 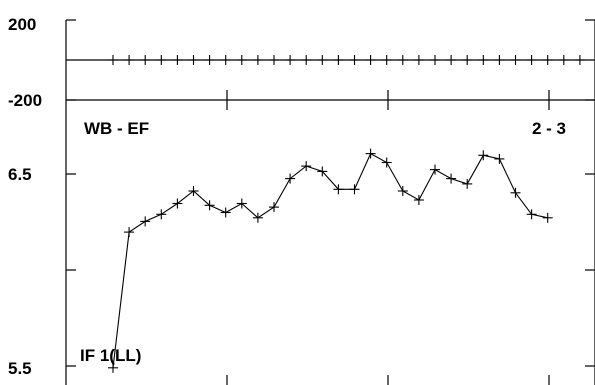 I want to click on y-tick-label-top-max: 200, so click(x=22, y=24).